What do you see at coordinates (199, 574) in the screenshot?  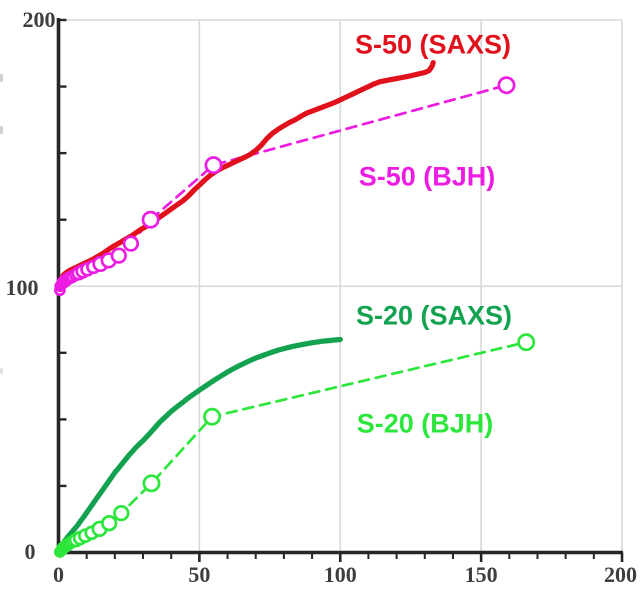 I see `x-tick-label: 50` at bounding box center [199, 574].